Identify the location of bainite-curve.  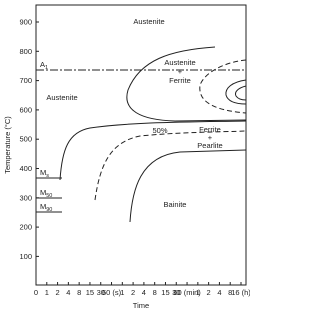
(188, 186).